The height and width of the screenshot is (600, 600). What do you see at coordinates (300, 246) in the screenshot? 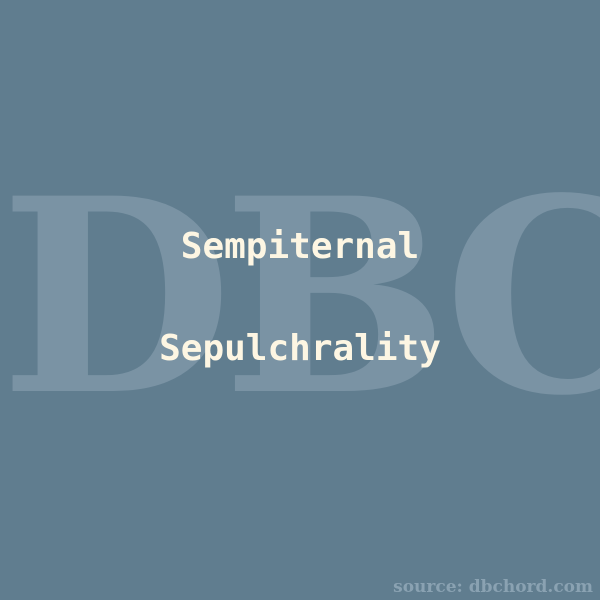
I see `word-line-1: Sempiternal` at bounding box center [300, 246].